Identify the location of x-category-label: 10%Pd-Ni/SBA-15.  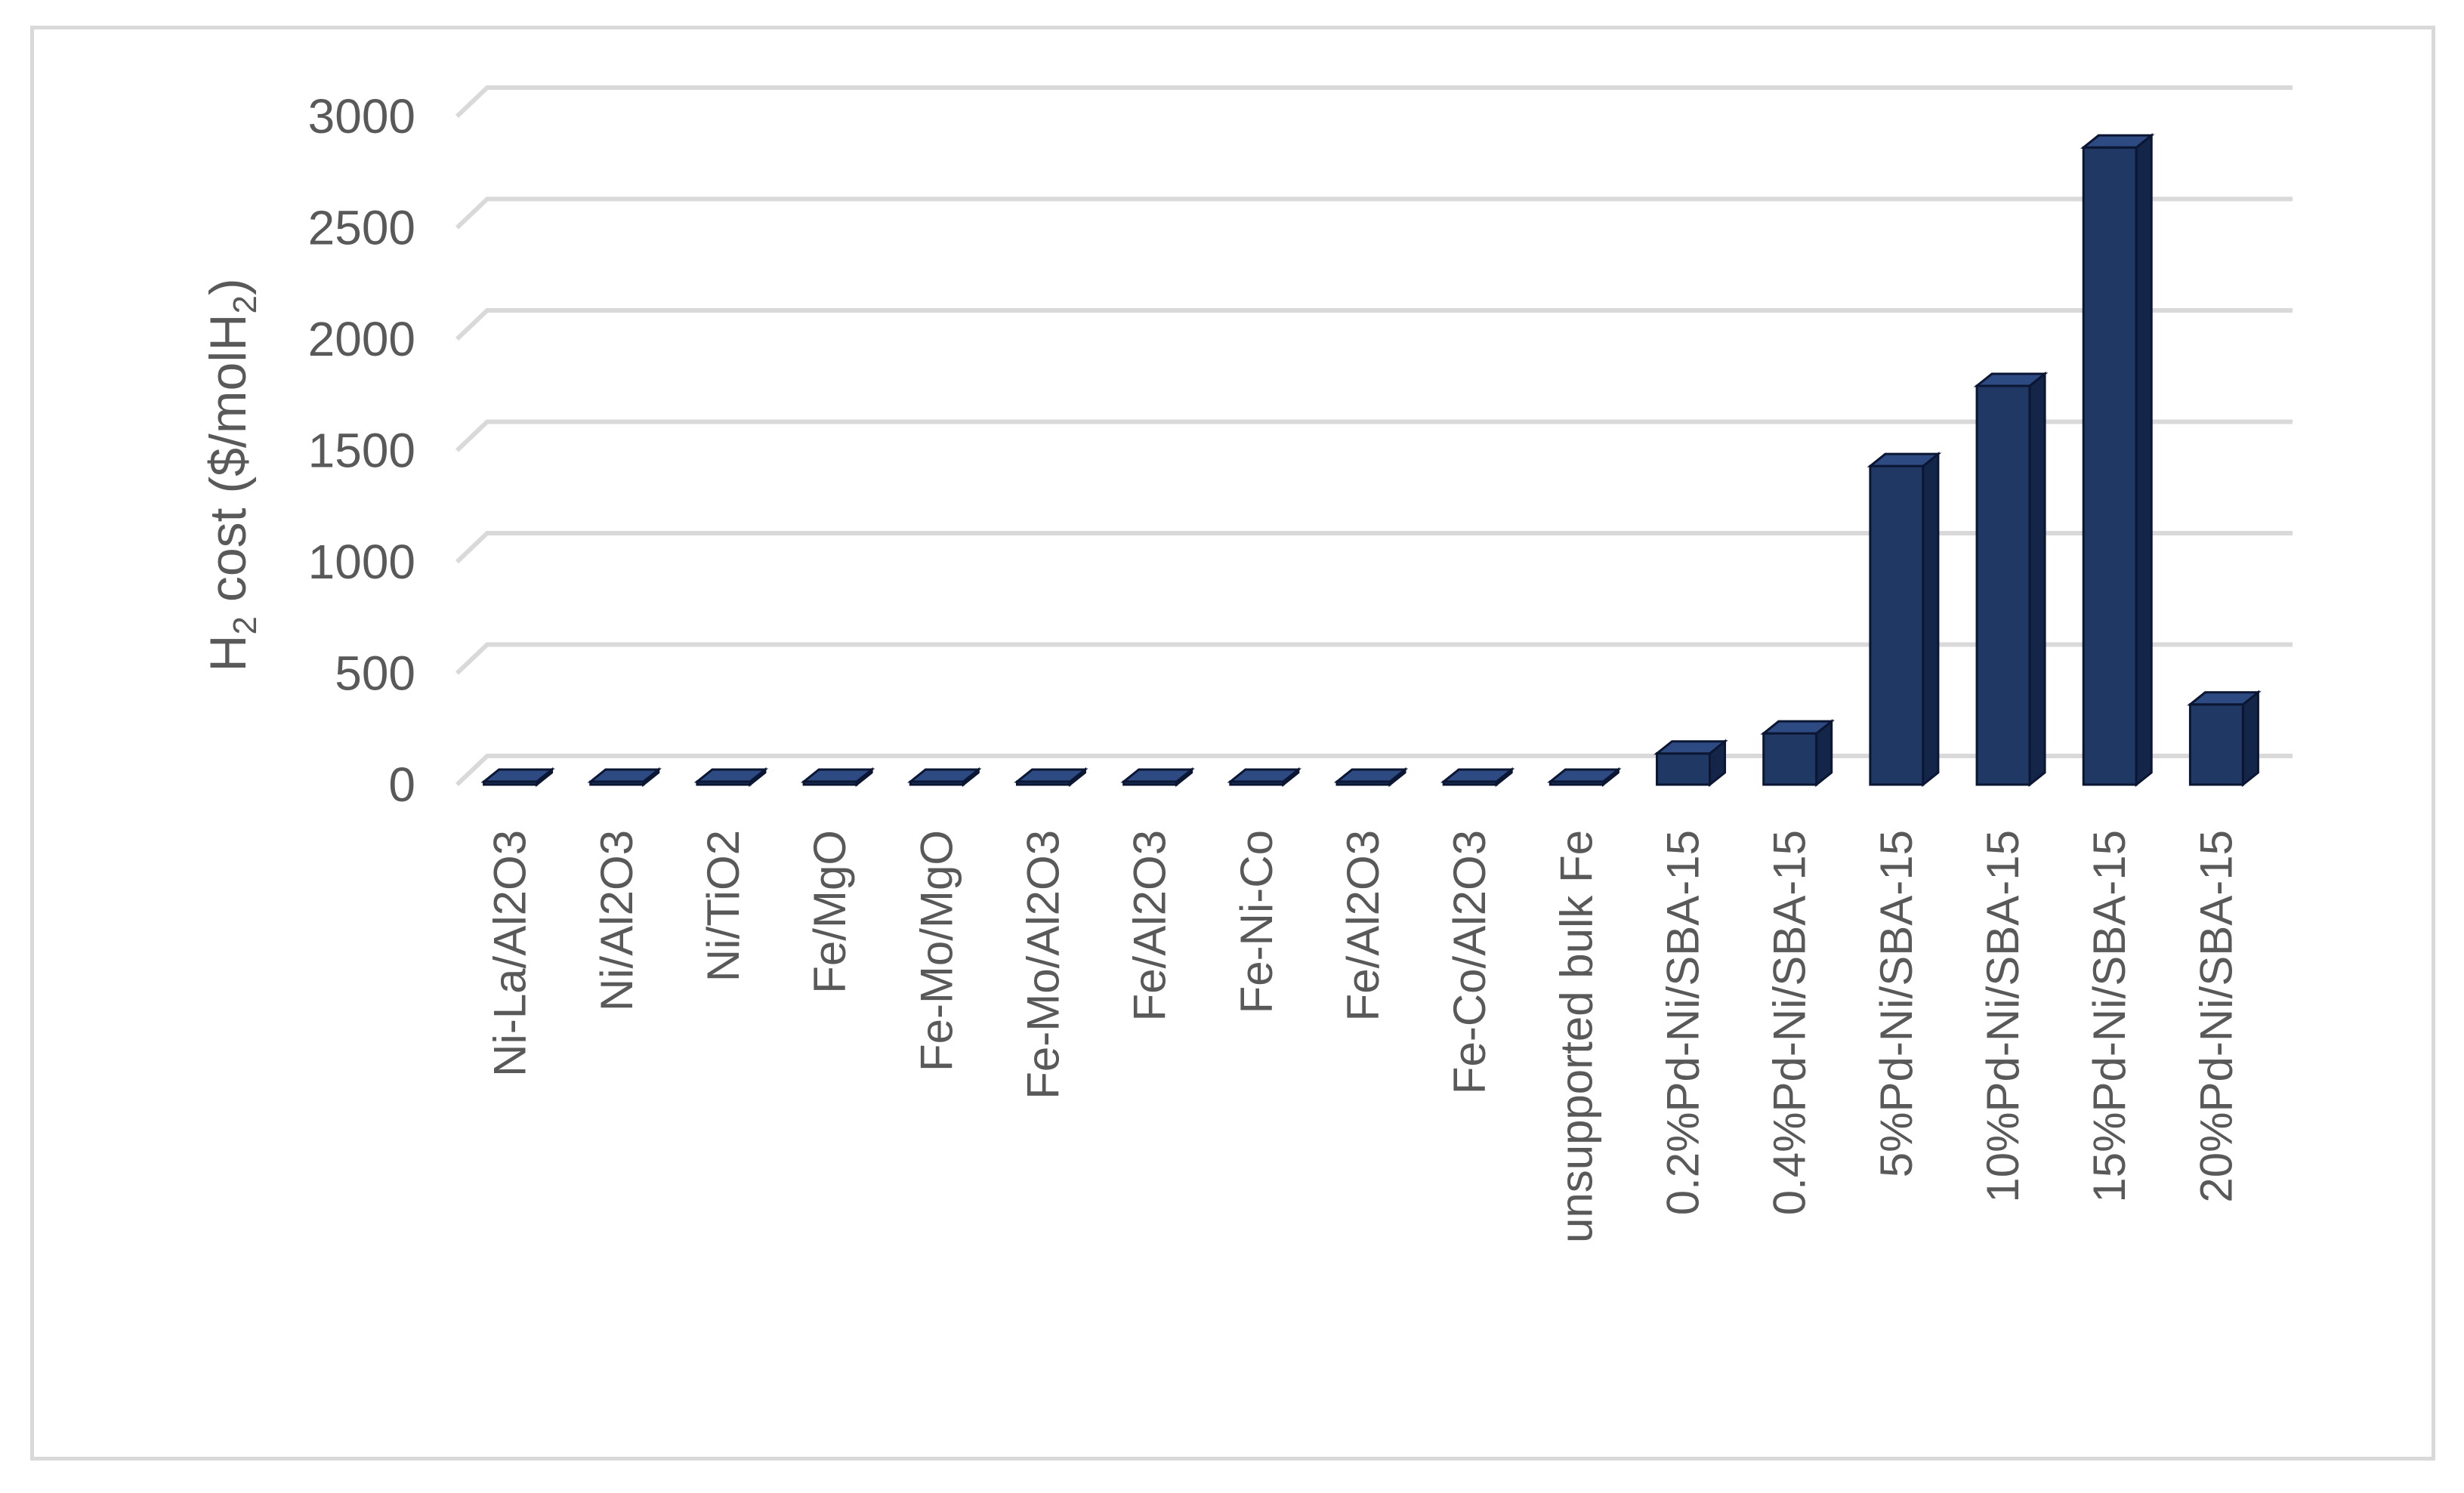
(2003, 1016).